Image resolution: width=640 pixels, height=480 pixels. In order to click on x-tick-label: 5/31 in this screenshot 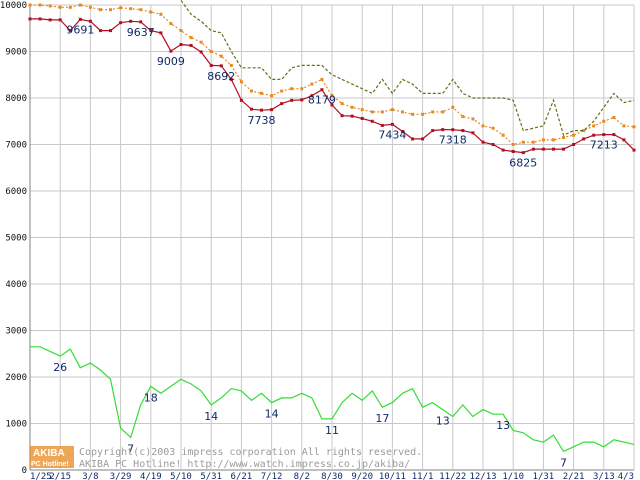, I will do `click(211, 476)`.